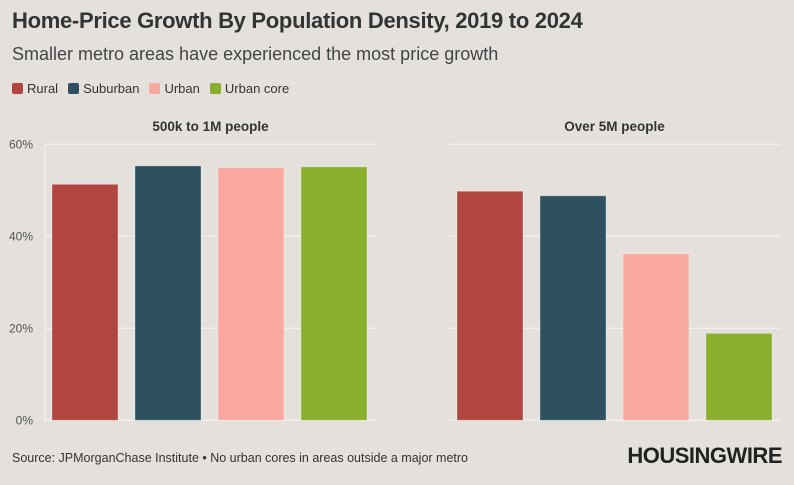 This screenshot has height=485, width=794. I want to click on legend-item-suburban: Suburban, so click(103, 88).